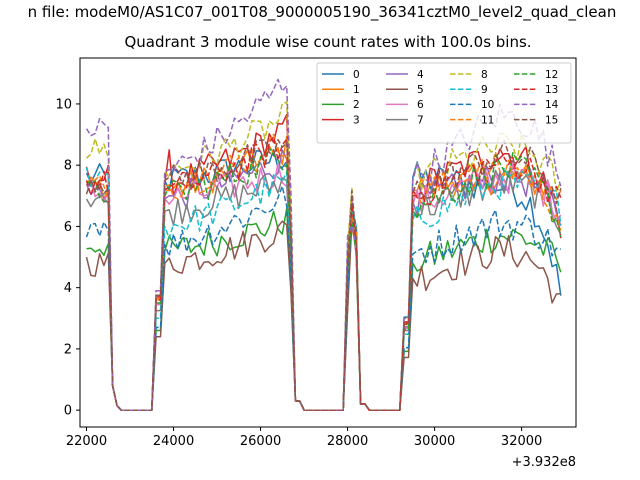 This screenshot has height=480, width=640. What do you see at coordinates (63, 104) in the screenshot?
I see `y-tick-label: 10` at bounding box center [63, 104].